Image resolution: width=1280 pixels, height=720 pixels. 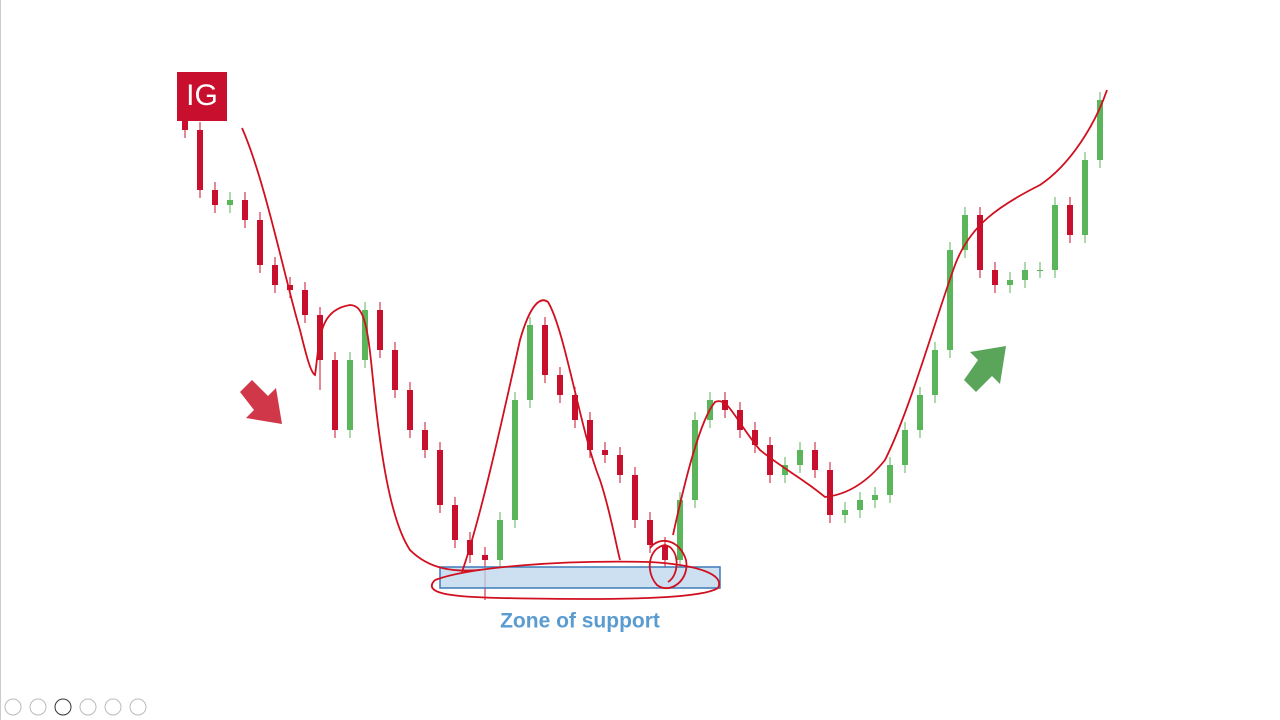 What do you see at coordinates (88, 707) in the screenshot?
I see `slides-button` at bounding box center [88, 707].